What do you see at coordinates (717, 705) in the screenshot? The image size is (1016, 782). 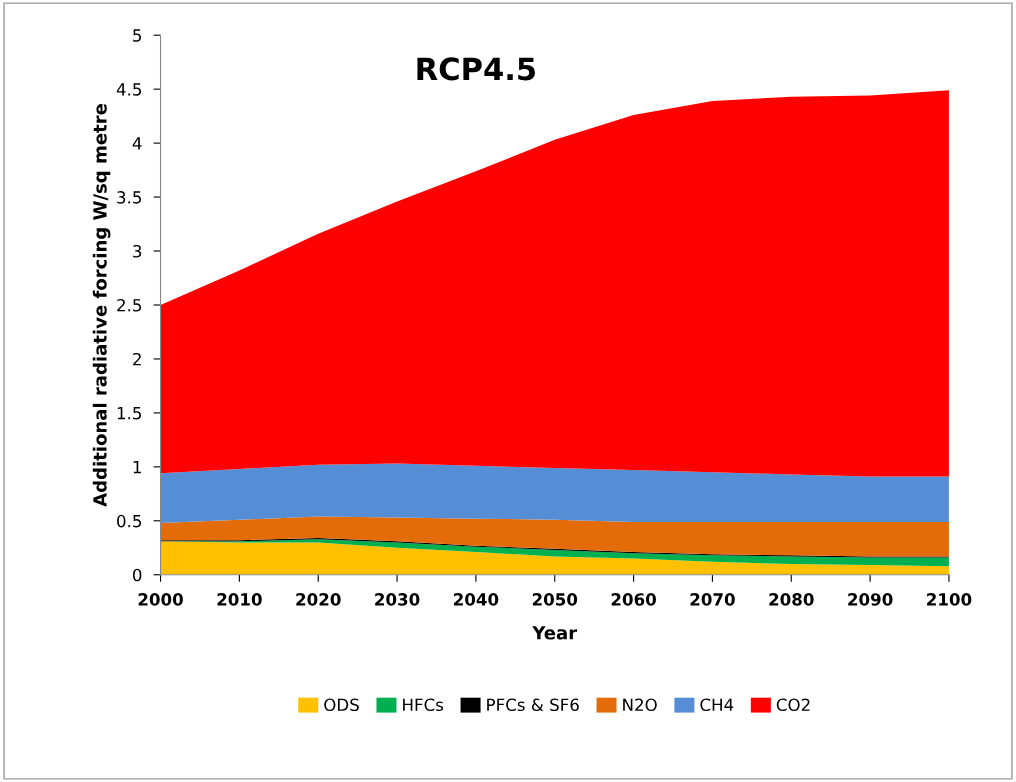 I see `legend-label: CH4` at bounding box center [717, 705].